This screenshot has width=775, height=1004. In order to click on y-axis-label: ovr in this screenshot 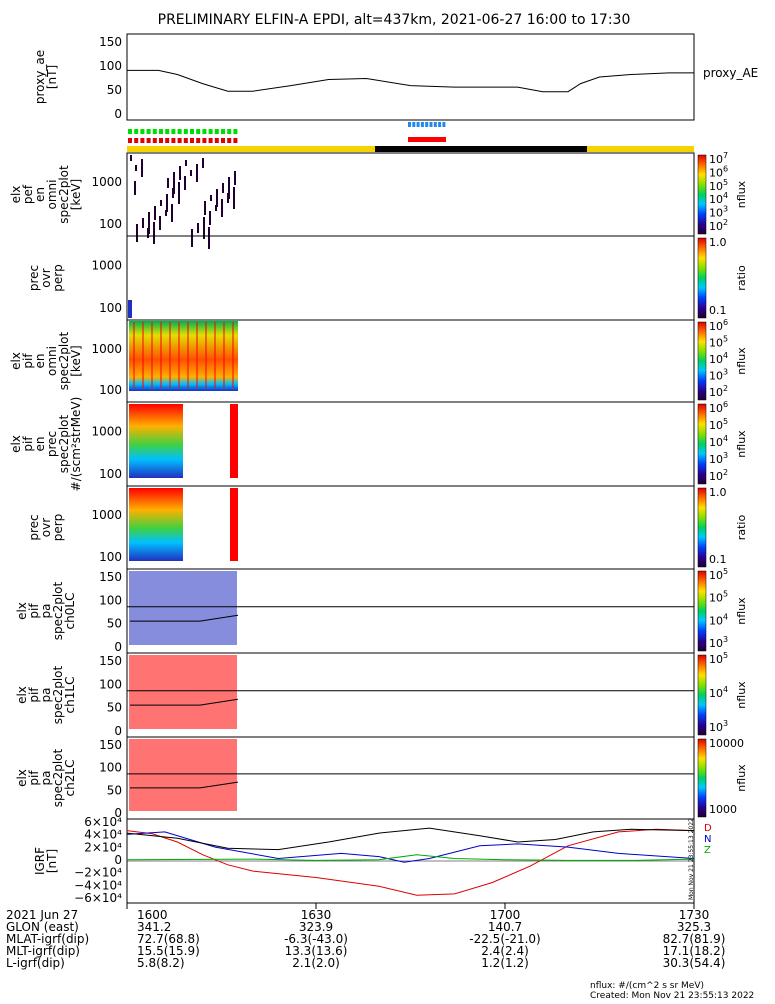, I will do `click(46, 527)`.